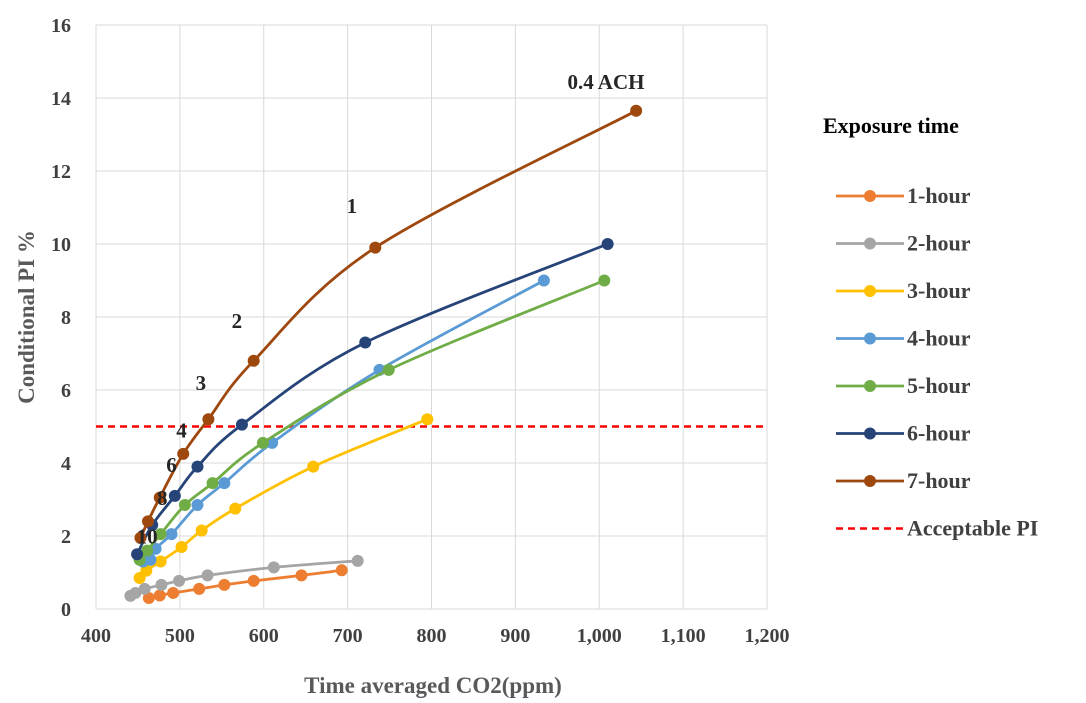  What do you see at coordinates (903, 385) in the screenshot?
I see `legend-item-5-hour: 5-hour` at bounding box center [903, 385].